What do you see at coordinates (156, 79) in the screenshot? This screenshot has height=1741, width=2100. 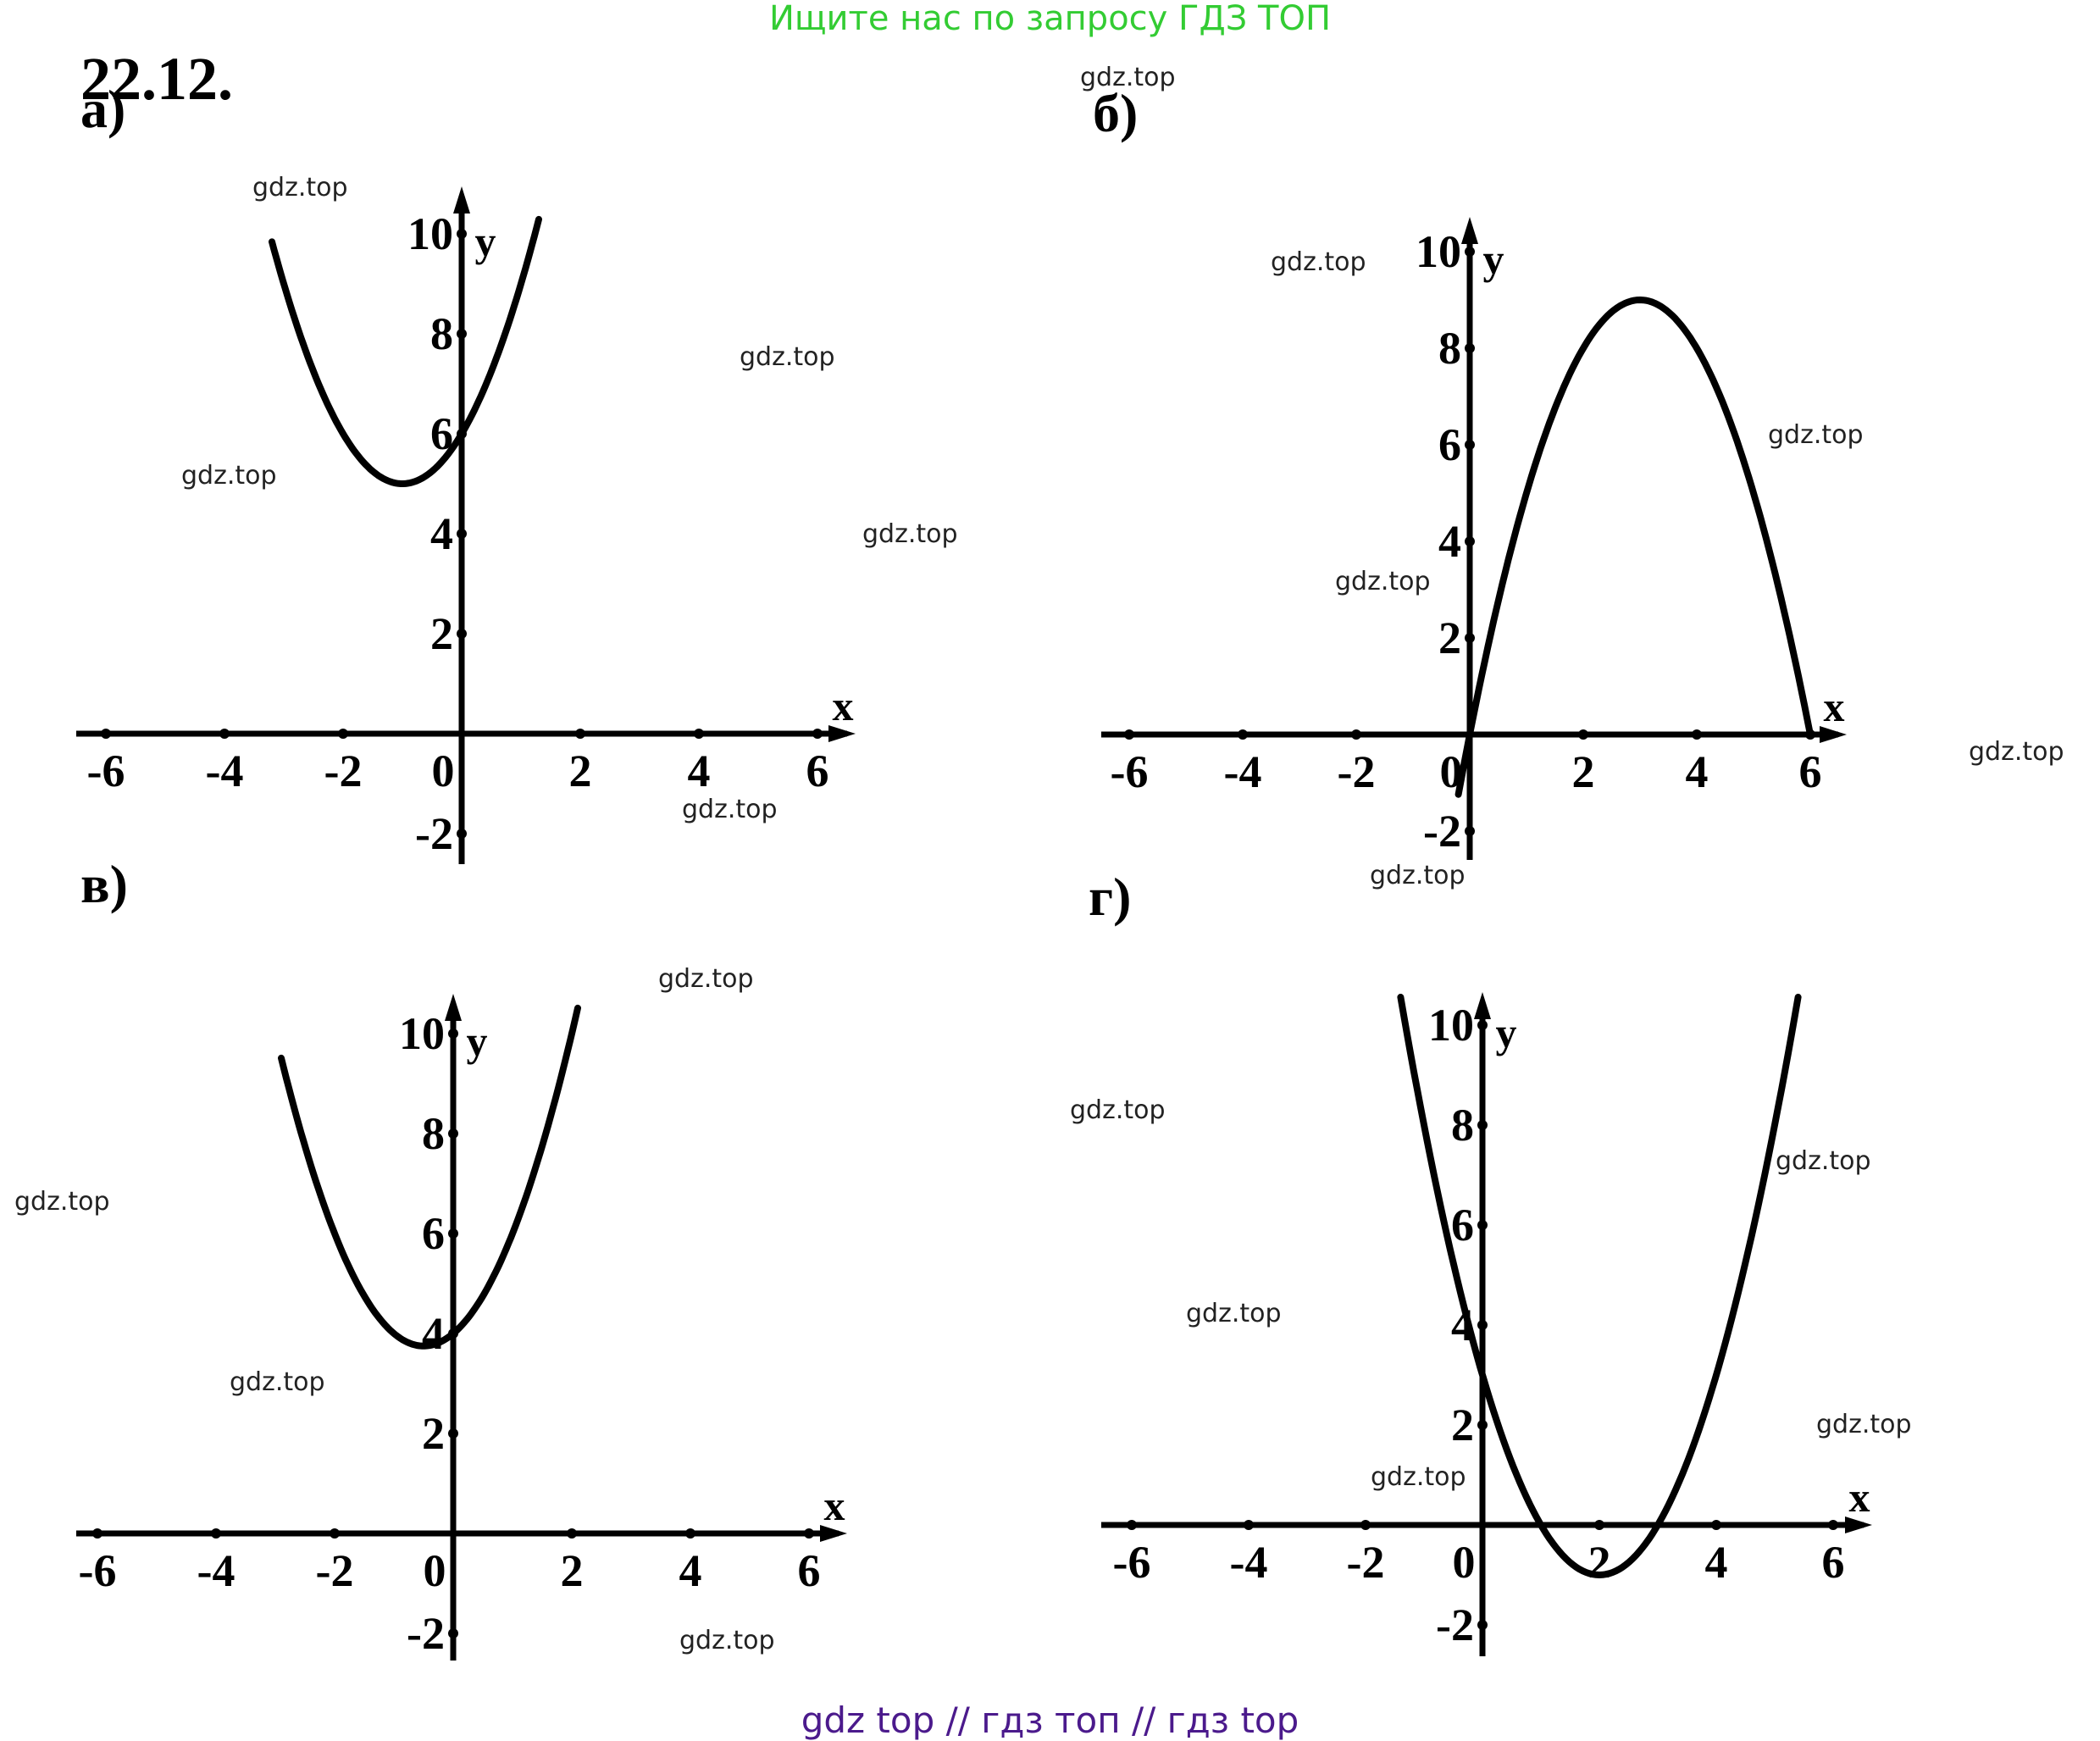 I see `problem-number: 22.12.` at bounding box center [156, 79].